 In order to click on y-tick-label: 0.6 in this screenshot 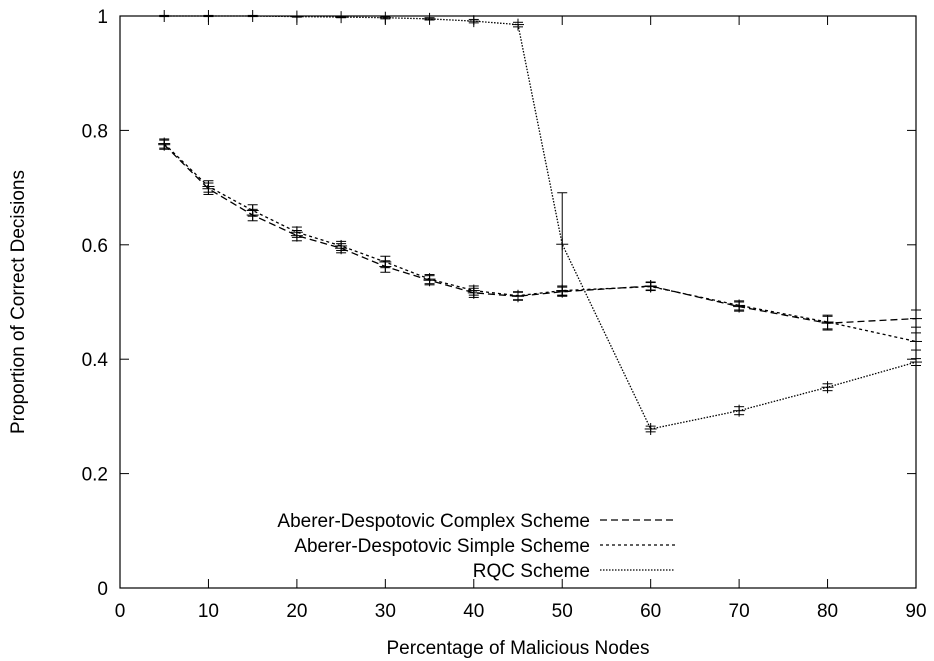, I will do `click(95, 246)`.